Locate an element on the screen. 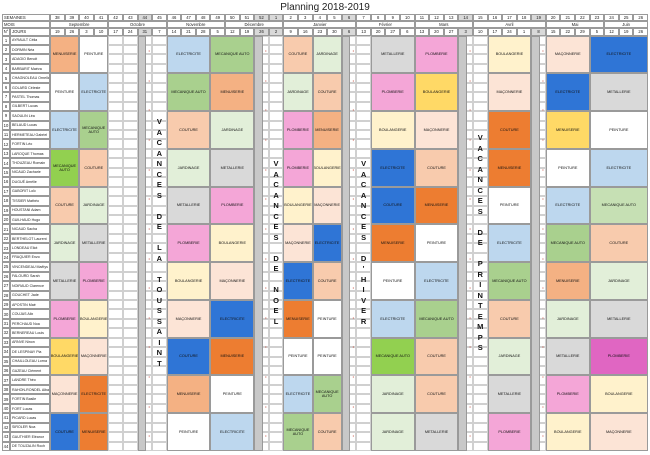 This screenshot has height=455, width=650. month-label: Février is located at coordinates (385, 25).